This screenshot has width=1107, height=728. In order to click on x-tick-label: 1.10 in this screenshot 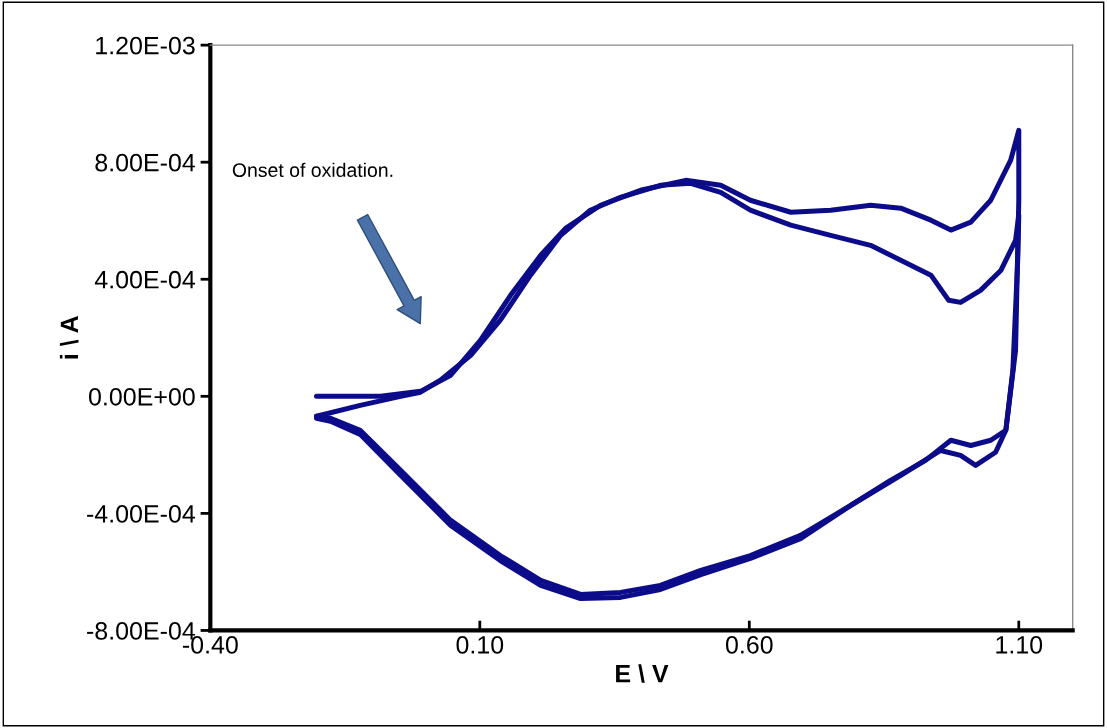, I will do `click(1019, 644)`.